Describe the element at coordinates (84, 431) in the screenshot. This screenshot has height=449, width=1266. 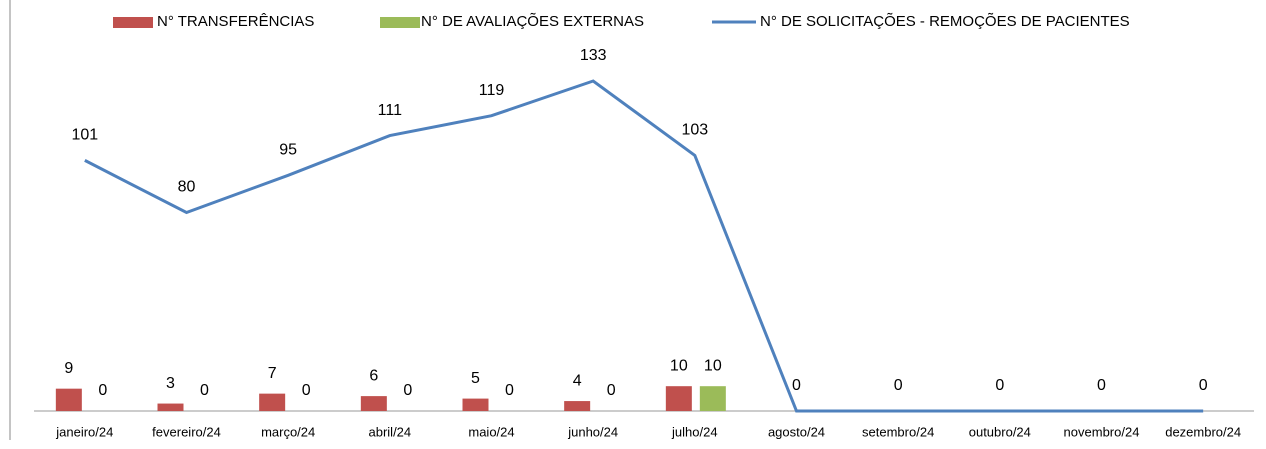
I see `x-tick-label: janeiro/24` at that location.